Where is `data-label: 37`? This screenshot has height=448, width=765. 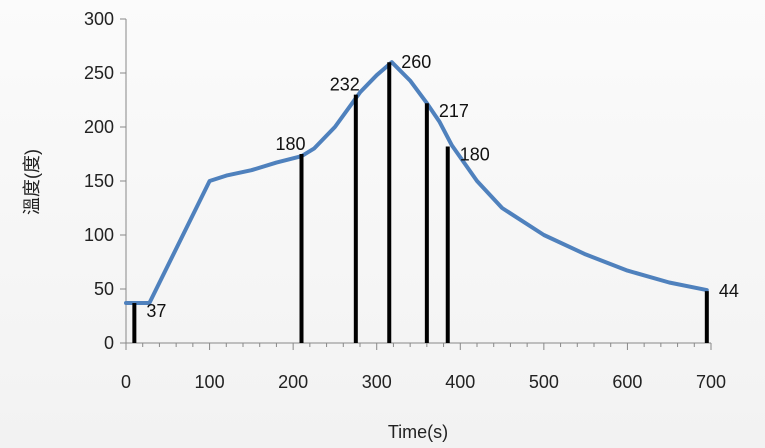 data-label: 37 is located at coordinates (156, 311).